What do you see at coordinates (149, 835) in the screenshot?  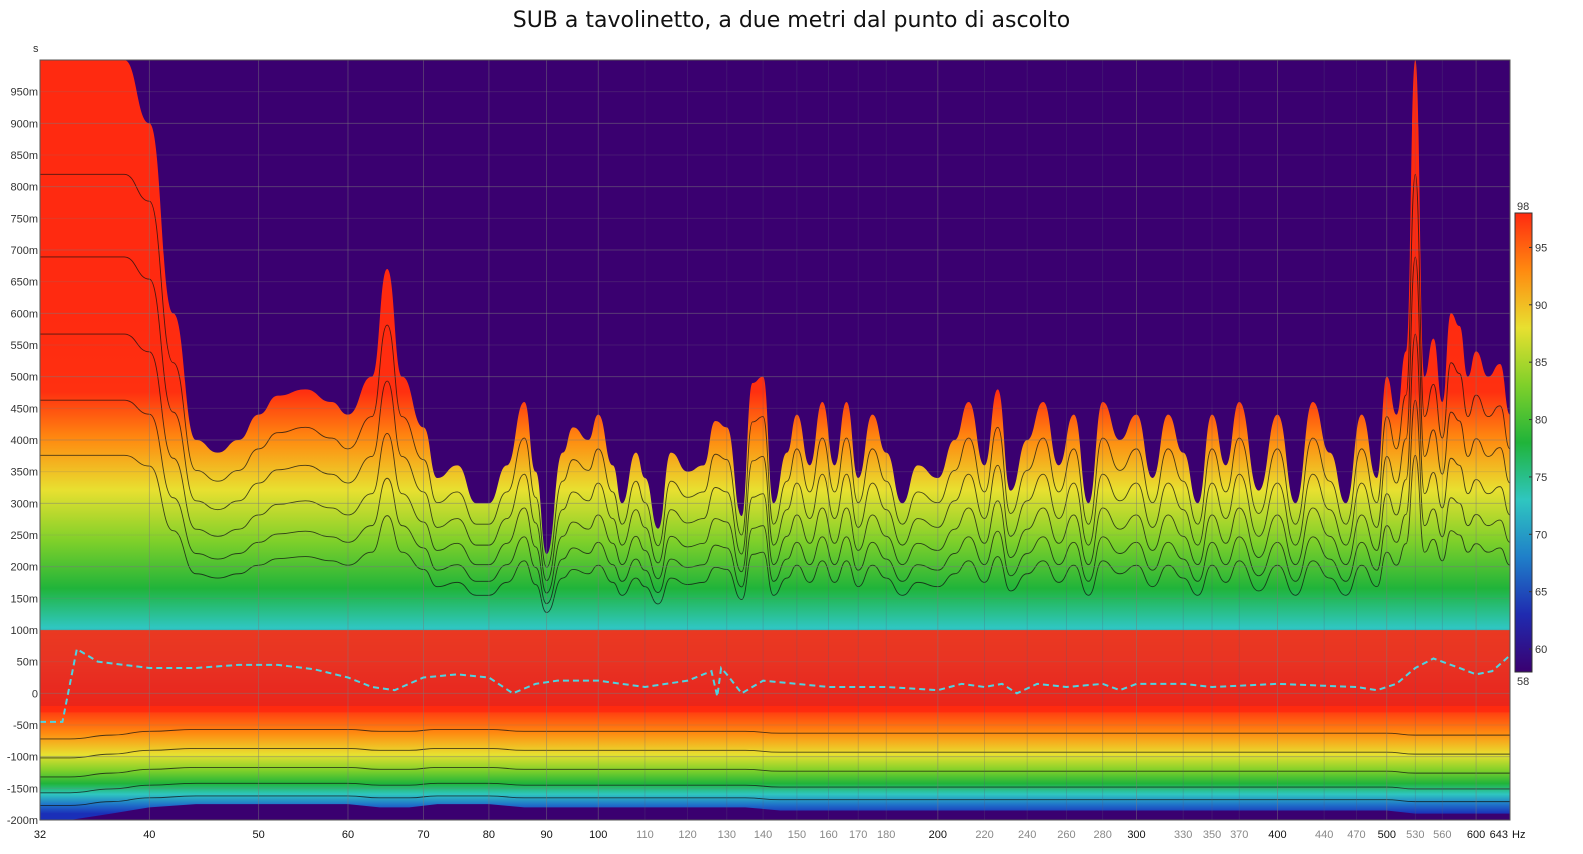 I see `x-tick-label: 40` at bounding box center [149, 835].